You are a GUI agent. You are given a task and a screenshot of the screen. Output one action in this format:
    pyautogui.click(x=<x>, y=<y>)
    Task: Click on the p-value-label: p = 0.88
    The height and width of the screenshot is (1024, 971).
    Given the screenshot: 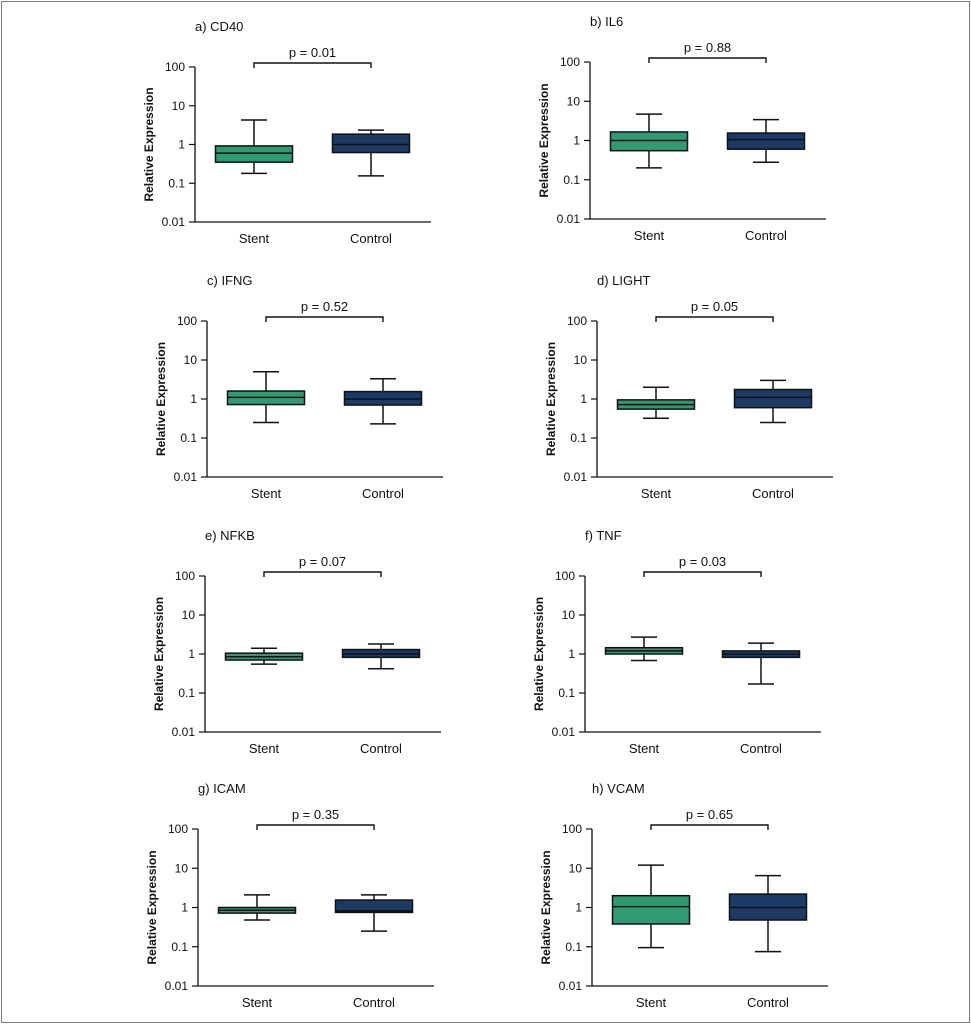 What is the action you would take?
    pyautogui.click(x=707, y=47)
    